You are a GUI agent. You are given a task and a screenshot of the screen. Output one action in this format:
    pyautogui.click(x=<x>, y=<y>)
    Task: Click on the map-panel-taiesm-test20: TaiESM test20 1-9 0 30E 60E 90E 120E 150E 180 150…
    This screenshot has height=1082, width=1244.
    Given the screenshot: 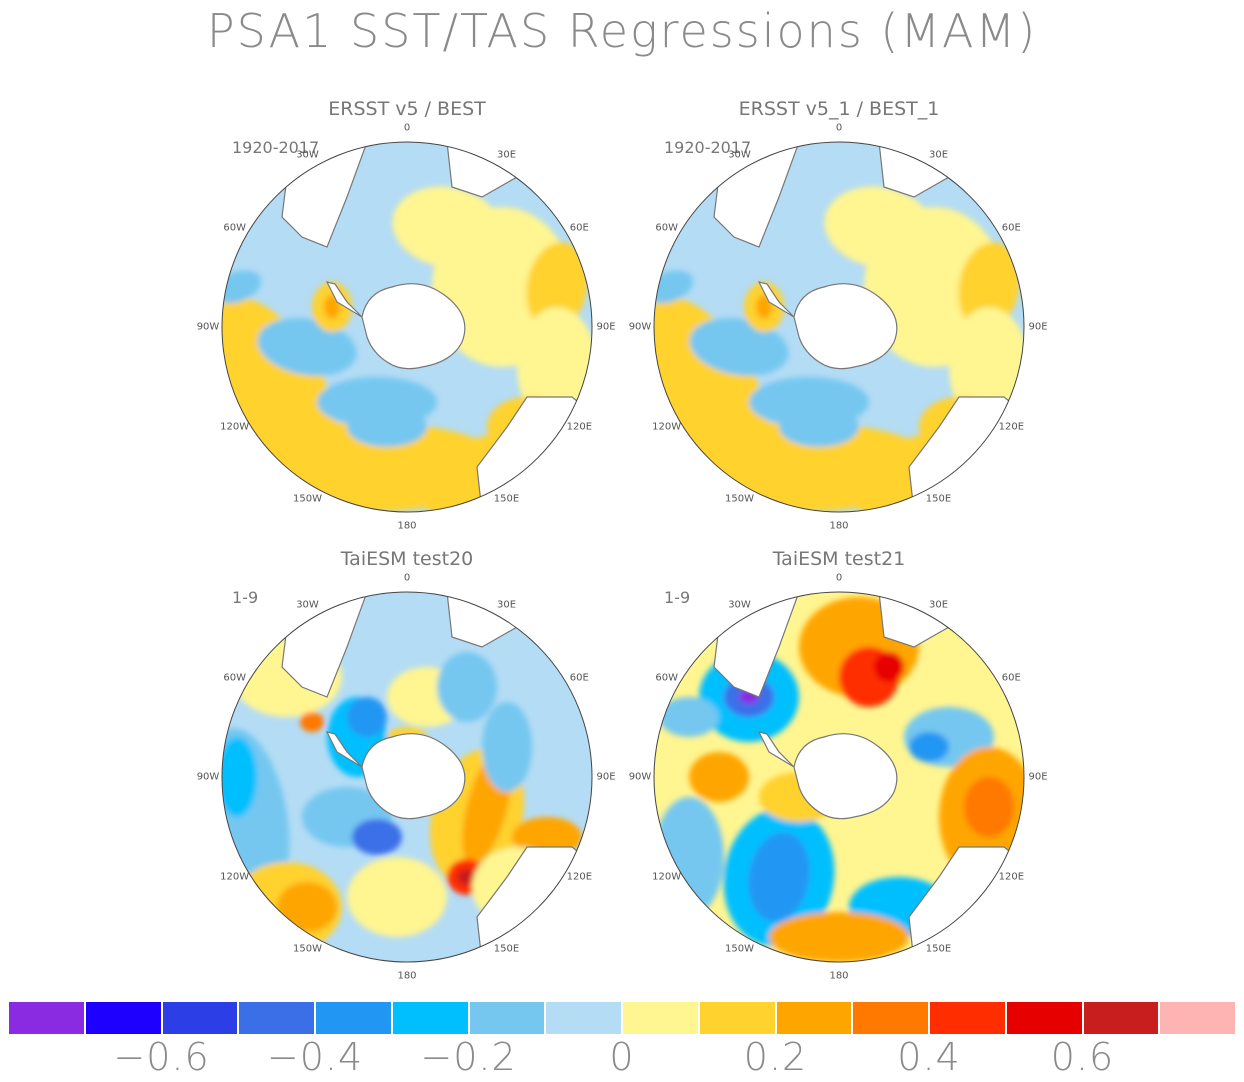 What is the action you would take?
    pyautogui.click(x=407, y=765)
    